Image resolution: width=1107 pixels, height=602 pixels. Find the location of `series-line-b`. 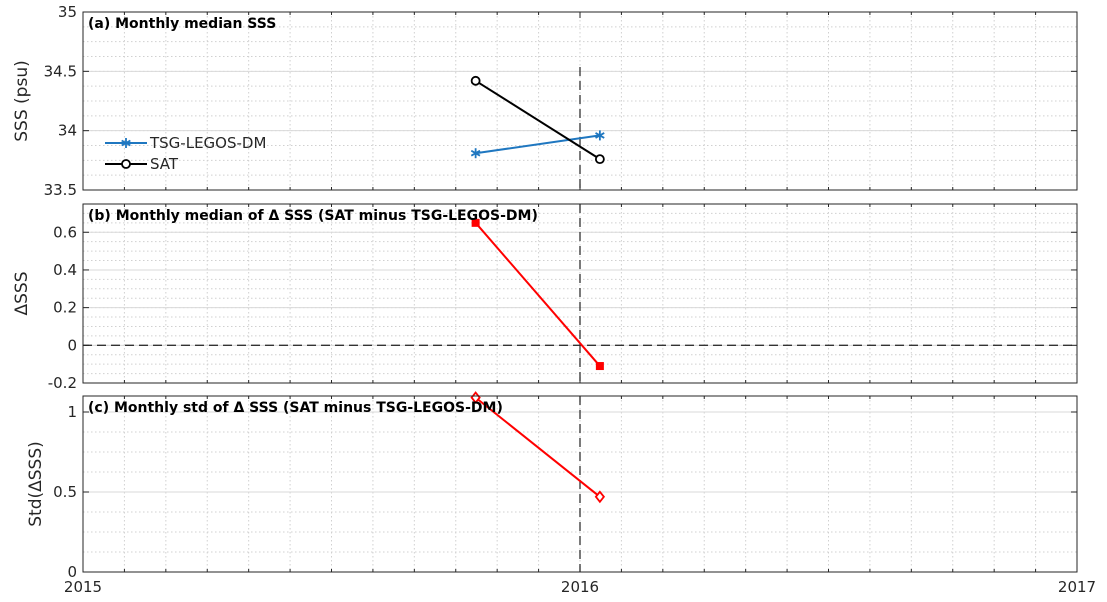

series-line-b is located at coordinates (537, 294).